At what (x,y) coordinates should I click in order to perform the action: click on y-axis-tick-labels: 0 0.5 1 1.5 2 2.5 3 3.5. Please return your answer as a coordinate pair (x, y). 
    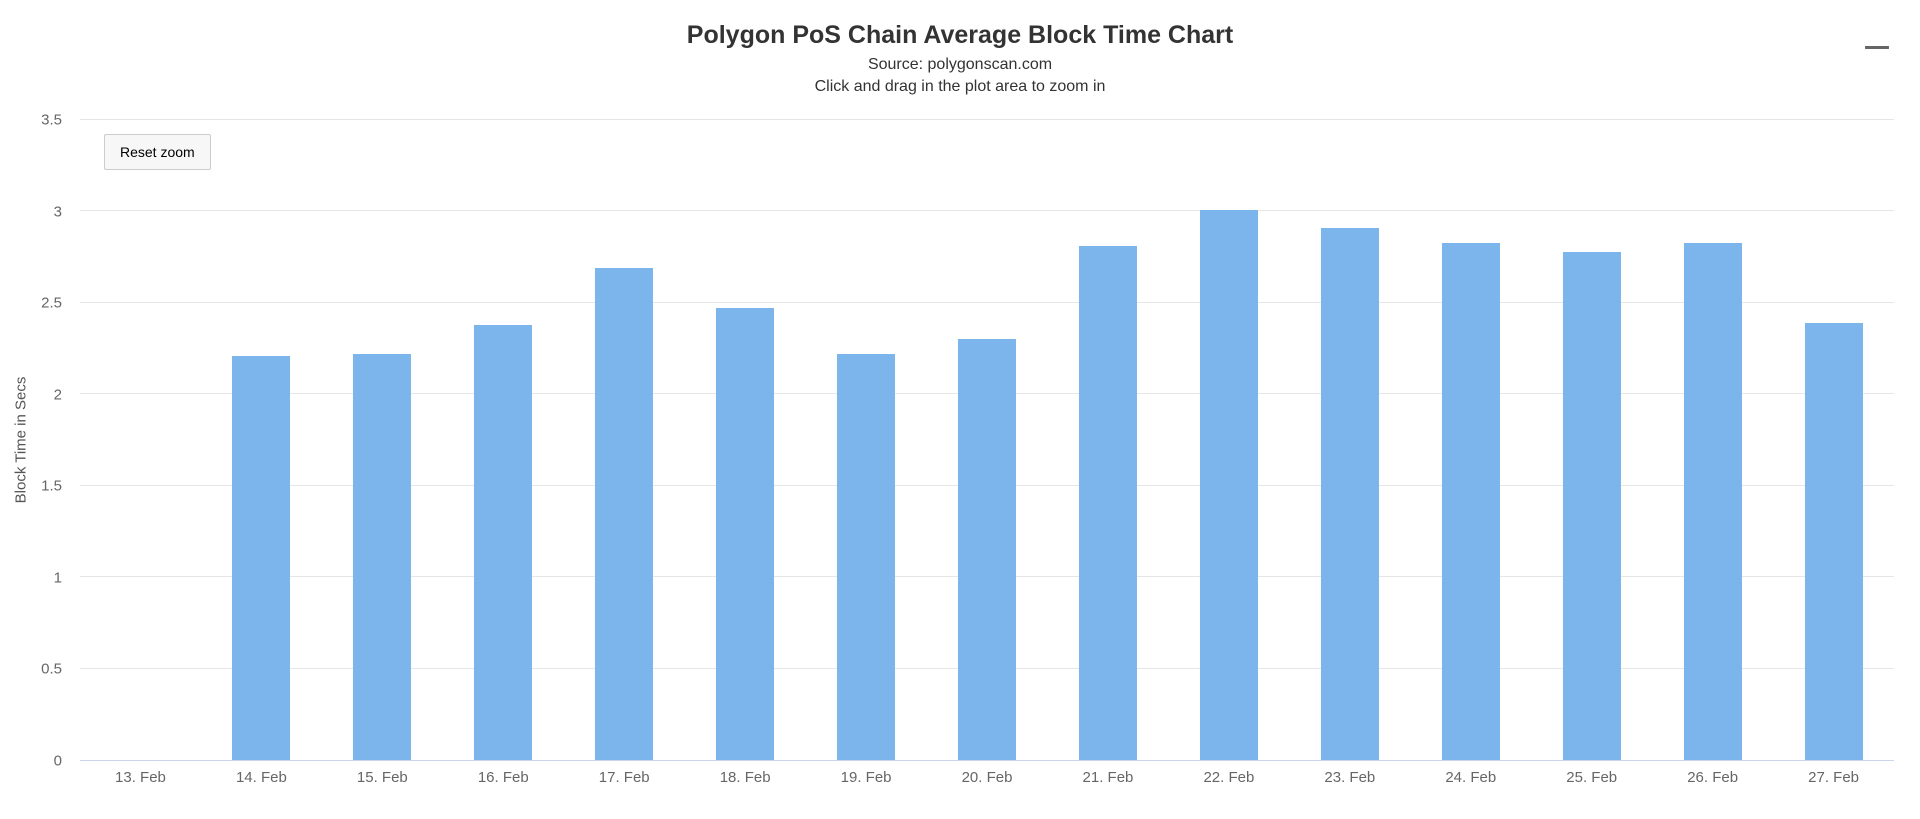
    Looking at the image, I should click on (36, 441).